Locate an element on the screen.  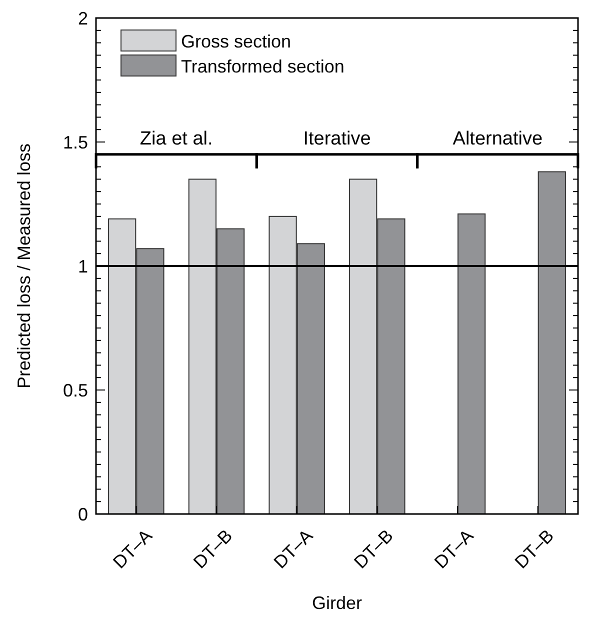
annotation: Alternative is located at coordinates (497, 139).